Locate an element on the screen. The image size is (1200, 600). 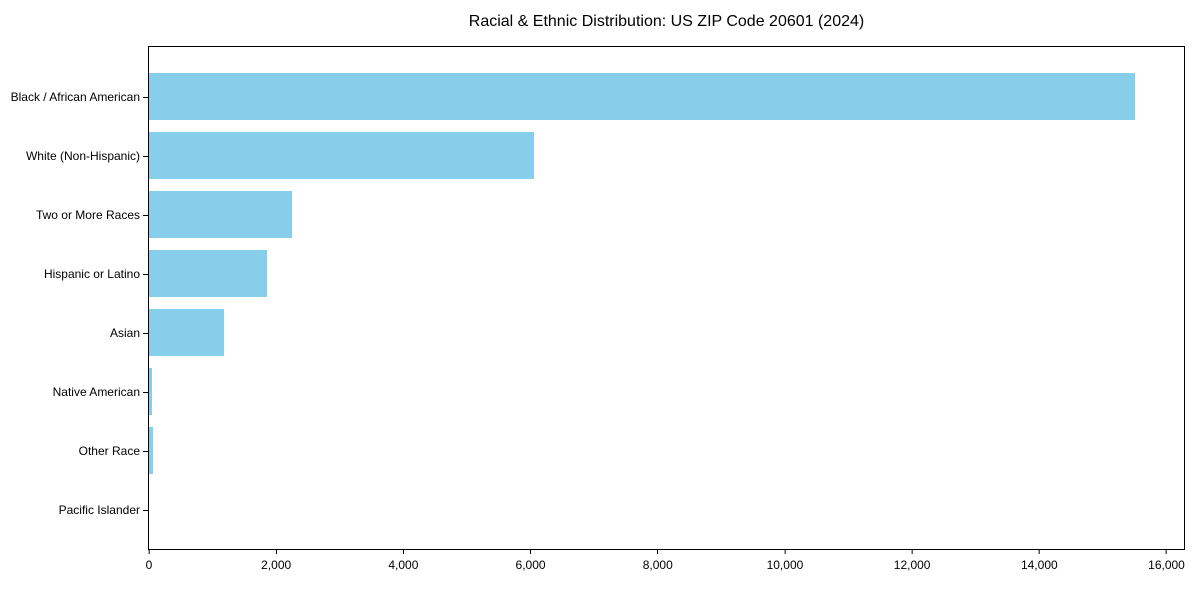
y-axis-label: Asian is located at coordinates (124, 332).